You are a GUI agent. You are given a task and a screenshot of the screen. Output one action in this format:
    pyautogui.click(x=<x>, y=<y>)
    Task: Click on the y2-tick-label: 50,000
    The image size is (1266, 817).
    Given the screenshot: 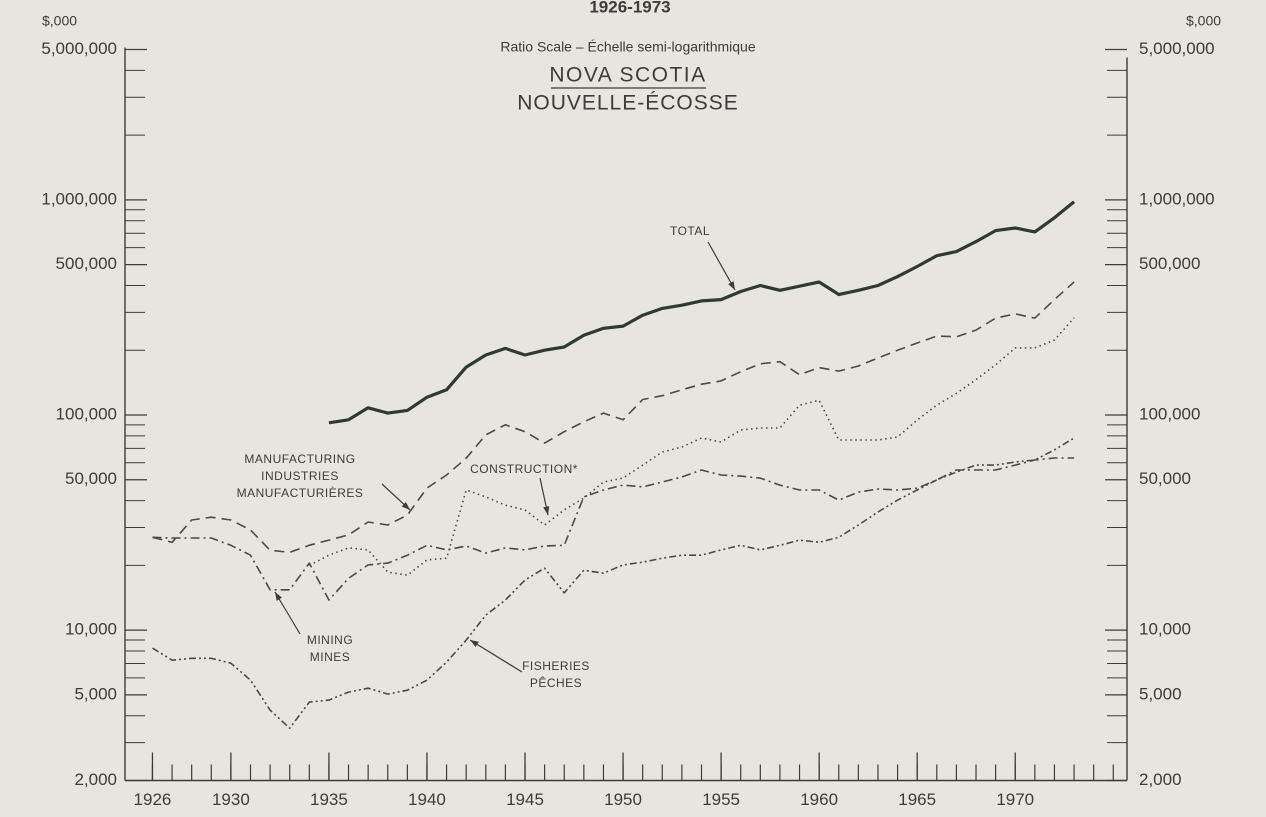 What is the action you would take?
    pyautogui.click(x=1165, y=478)
    